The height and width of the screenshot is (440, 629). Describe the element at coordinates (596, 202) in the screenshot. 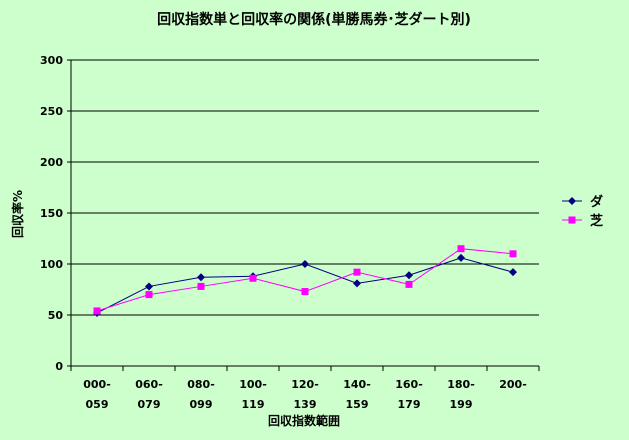

I see `legend-label: ダ` at that location.